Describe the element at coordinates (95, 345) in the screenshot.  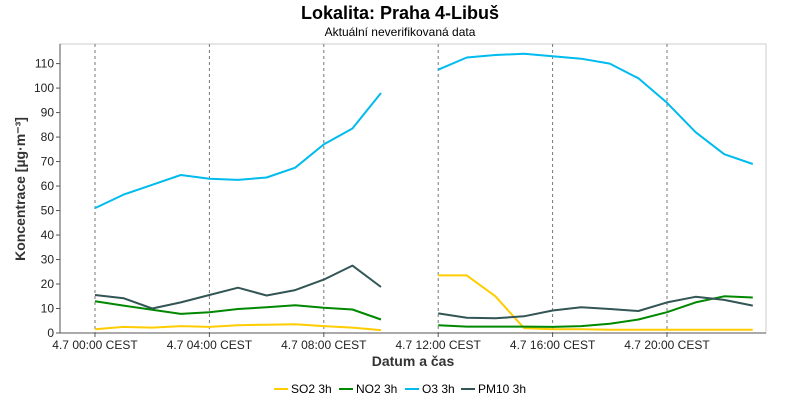
I see `x-tick-label: 4.7 00:00 CEST` at that location.